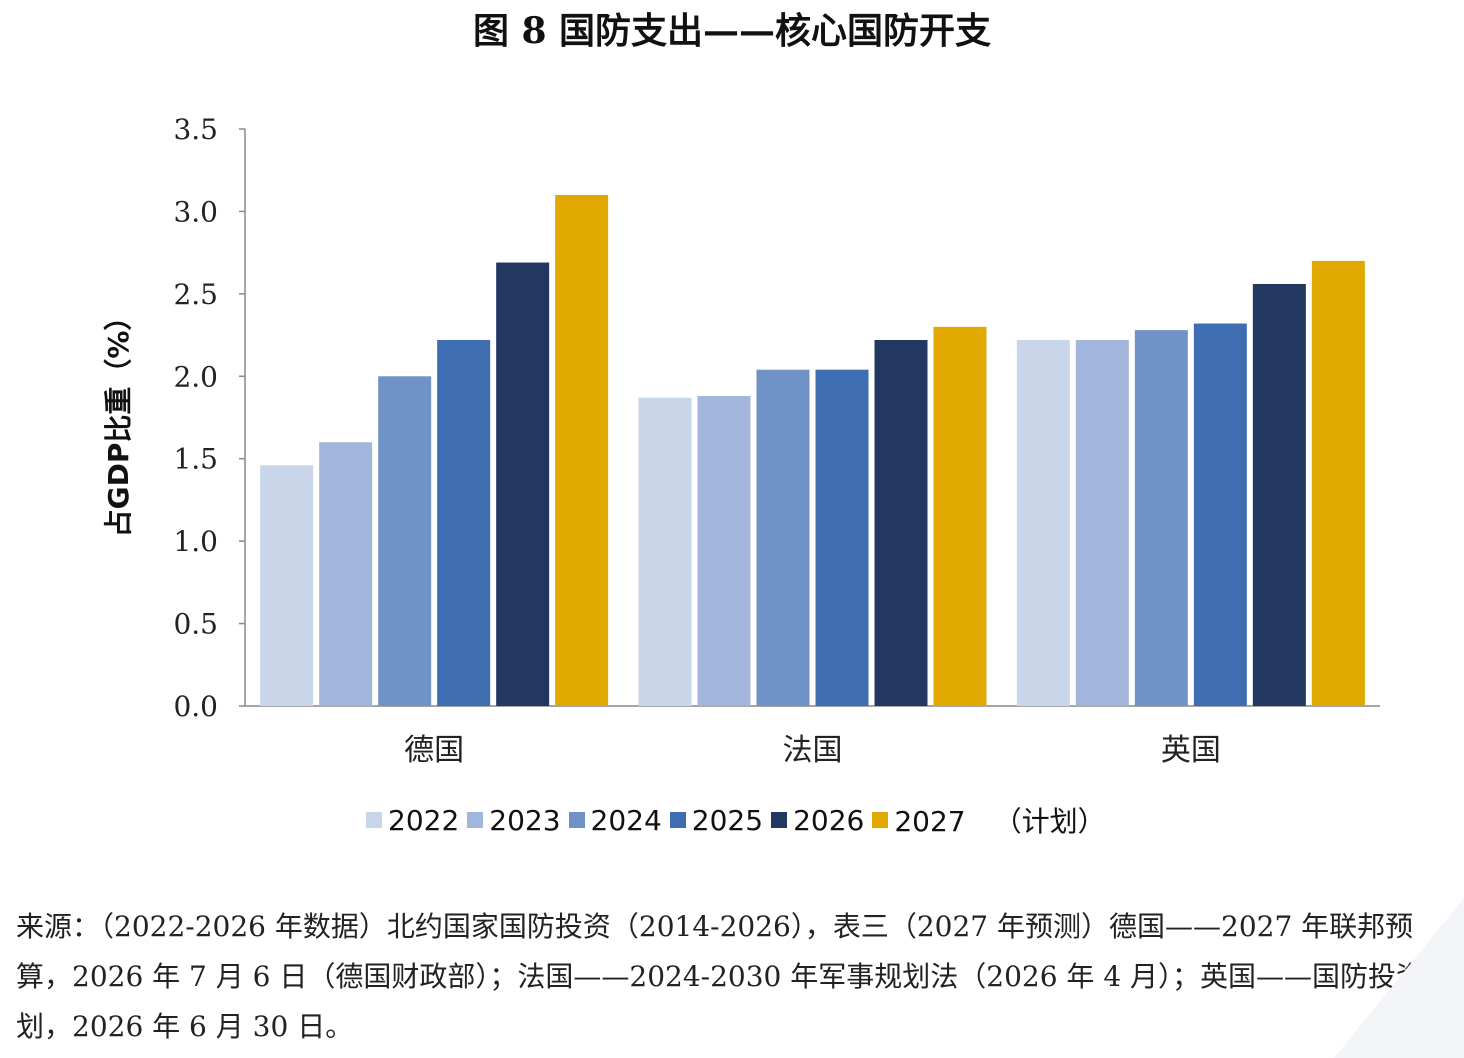  What do you see at coordinates (195, 541) in the screenshot?
I see `y-tick-label: 1.0` at bounding box center [195, 541].